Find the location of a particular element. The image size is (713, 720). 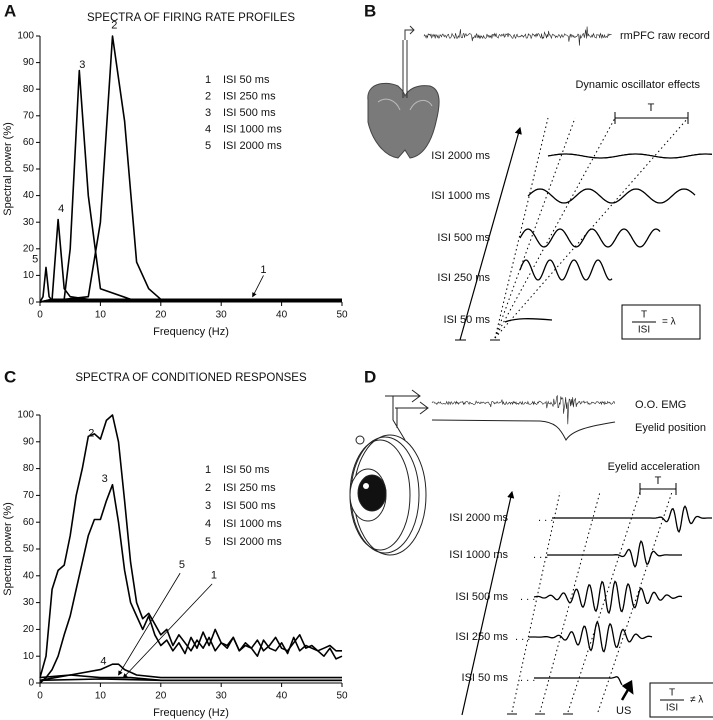

y-tick-label: 70 is located at coordinates (29, 115).